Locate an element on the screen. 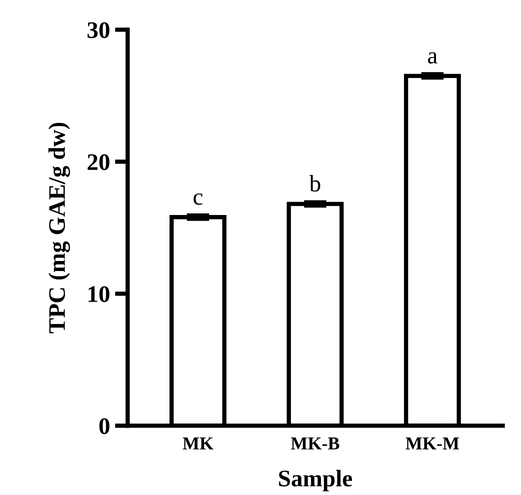 This screenshot has width=521, height=495. data-label: b is located at coordinates (314, 183).